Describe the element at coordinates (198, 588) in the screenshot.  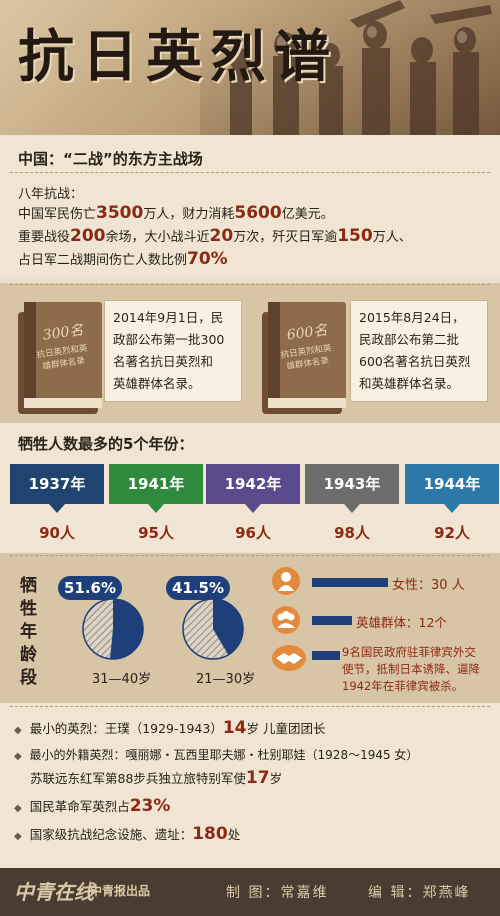
I see `pie-2-percent: 41.5%` at that location.